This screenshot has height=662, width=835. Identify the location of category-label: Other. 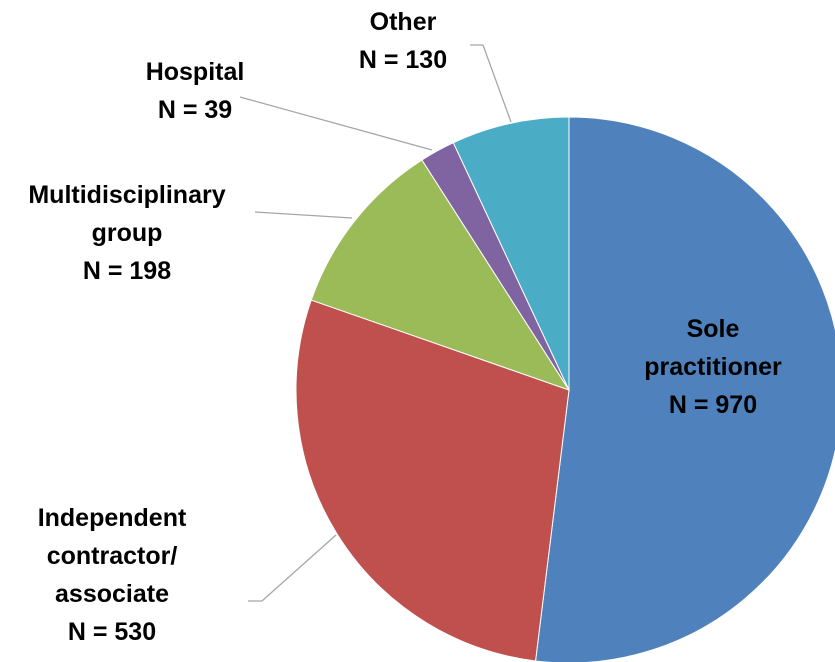
(403, 22).